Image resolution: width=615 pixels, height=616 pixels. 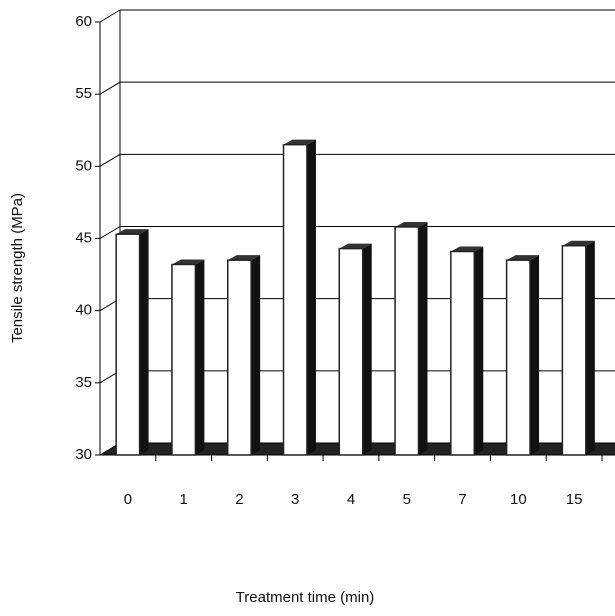 What do you see at coordinates (183, 499) in the screenshot?
I see `x-tick-label: 1` at bounding box center [183, 499].